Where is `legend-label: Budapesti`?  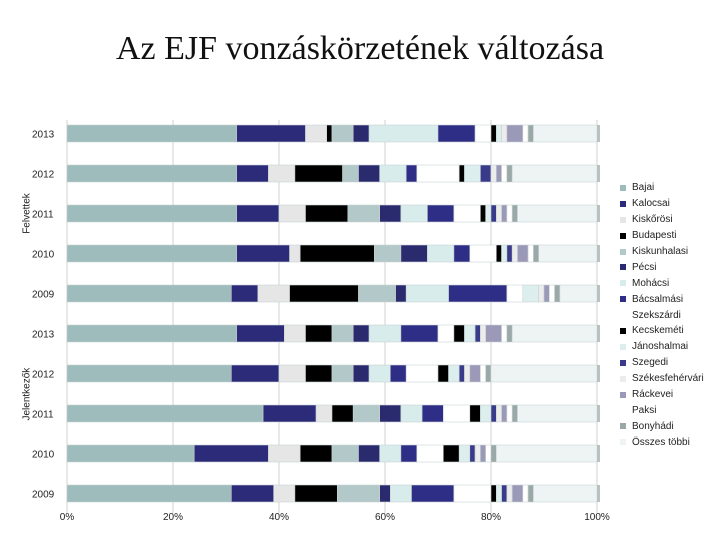 legend-label: Budapesti is located at coordinates (654, 236).